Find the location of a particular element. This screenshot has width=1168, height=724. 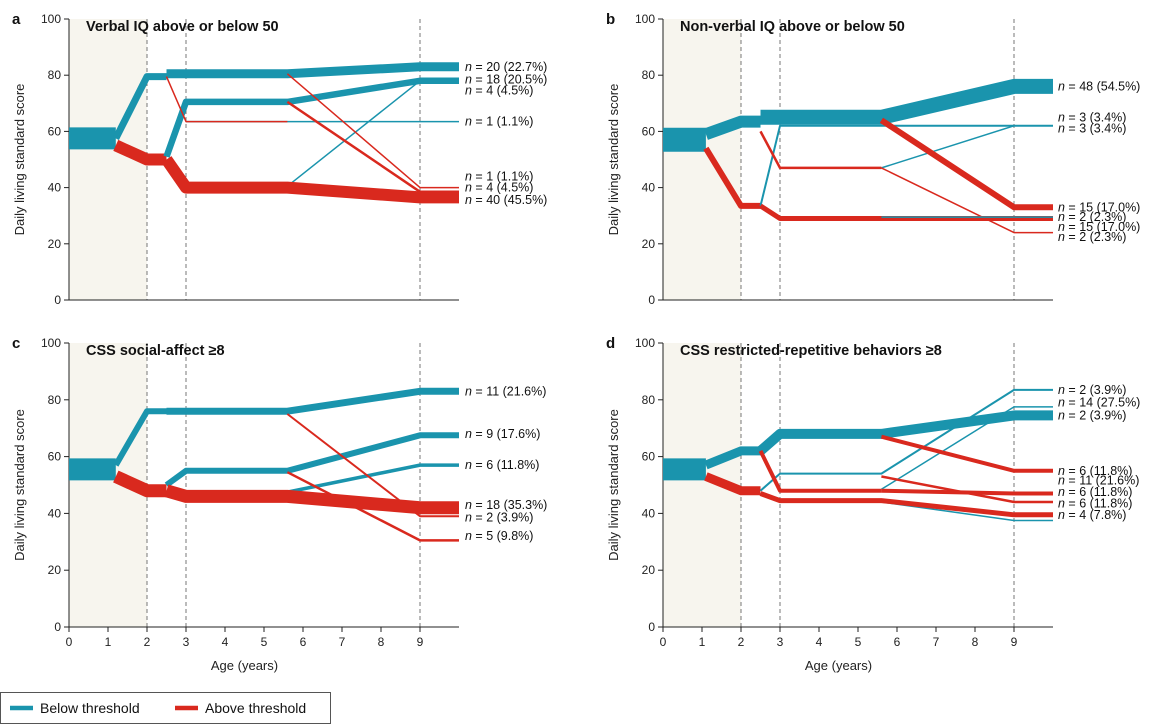

x-tick-label: 1 is located at coordinates (702, 642).